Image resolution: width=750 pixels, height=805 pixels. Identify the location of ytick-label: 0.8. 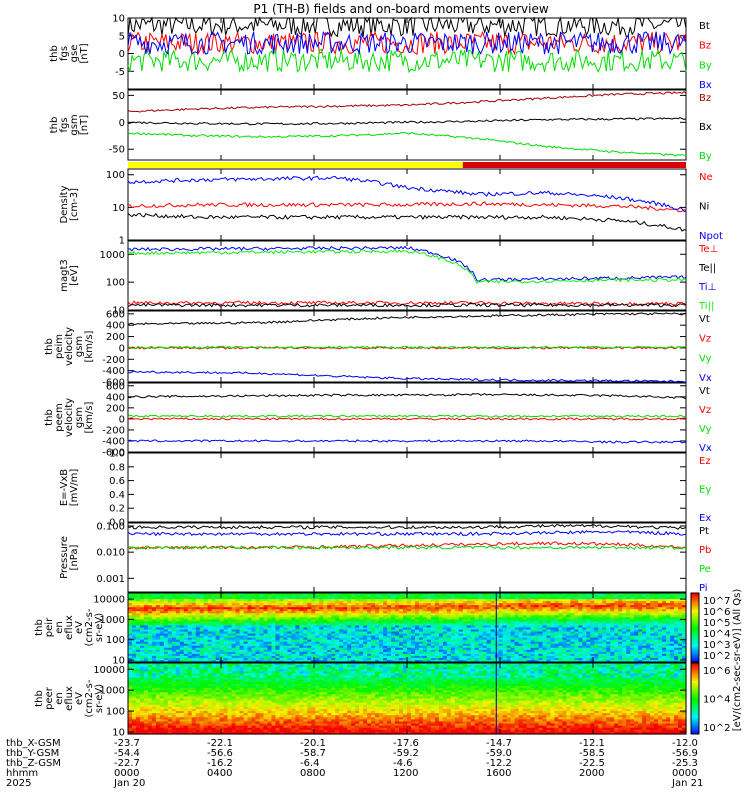
(117, 467).